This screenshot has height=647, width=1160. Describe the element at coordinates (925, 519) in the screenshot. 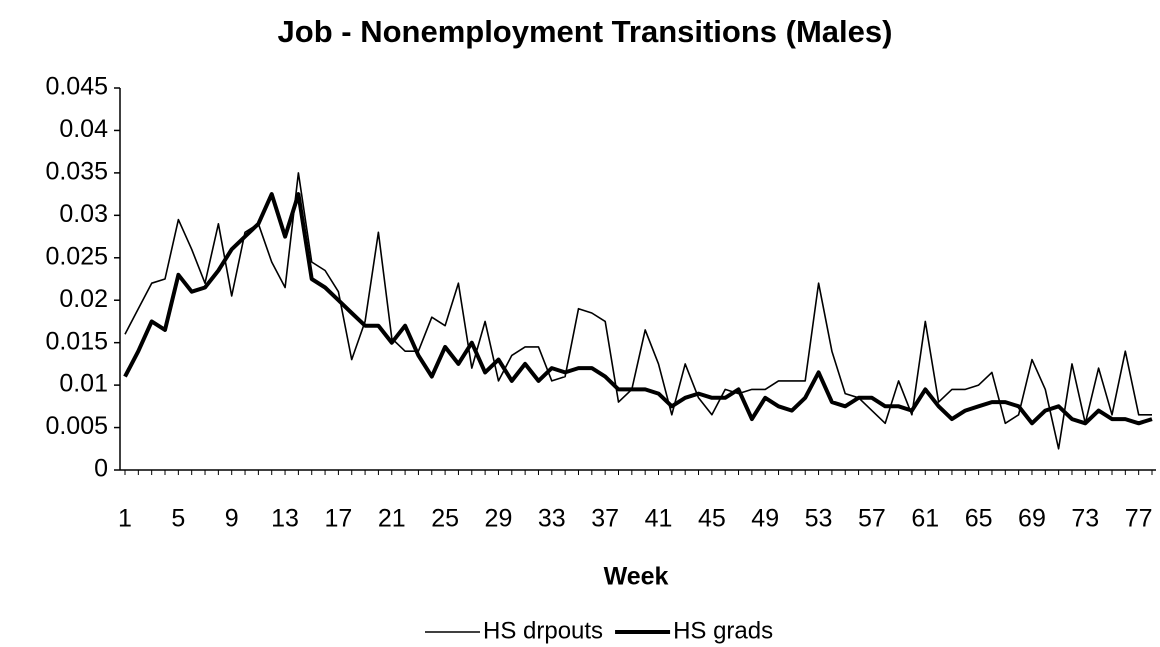

I see `x-tick-label: 61` at that location.